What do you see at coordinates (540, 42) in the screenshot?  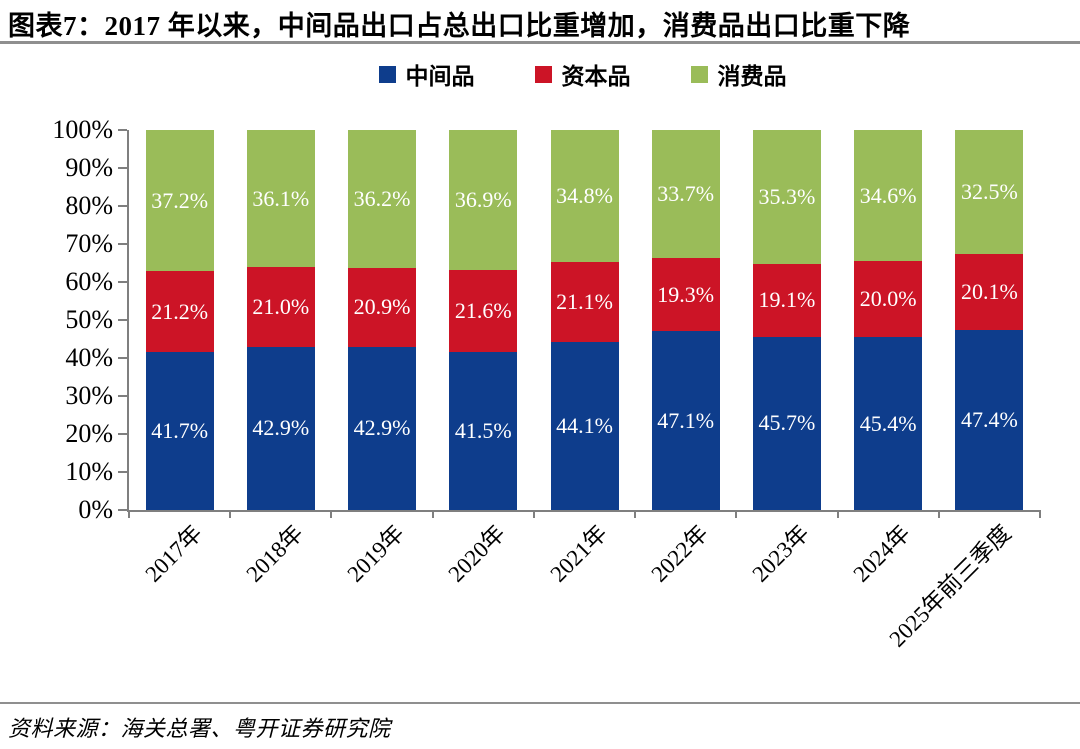 I see `title-divider` at bounding box center [540, 42].